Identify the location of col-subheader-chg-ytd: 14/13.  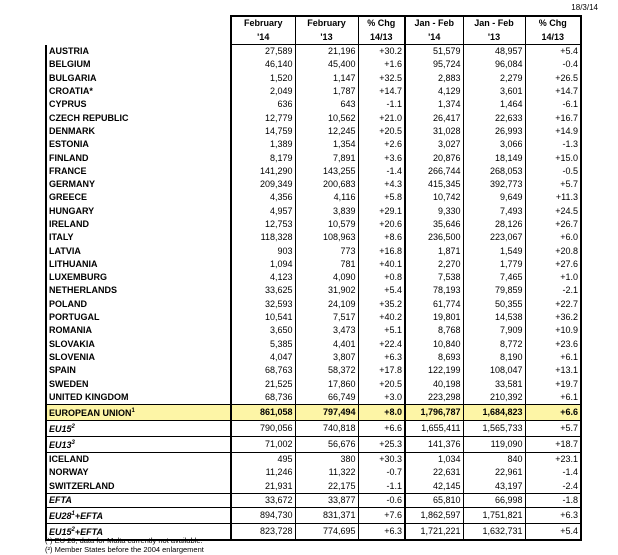
(553, 37).